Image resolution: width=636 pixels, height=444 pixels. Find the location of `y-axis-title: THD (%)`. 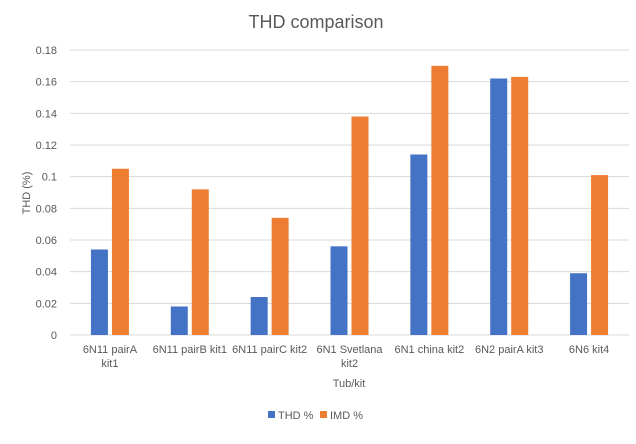

y-axis-title: THD (%) is located at coordinates (27, 193).